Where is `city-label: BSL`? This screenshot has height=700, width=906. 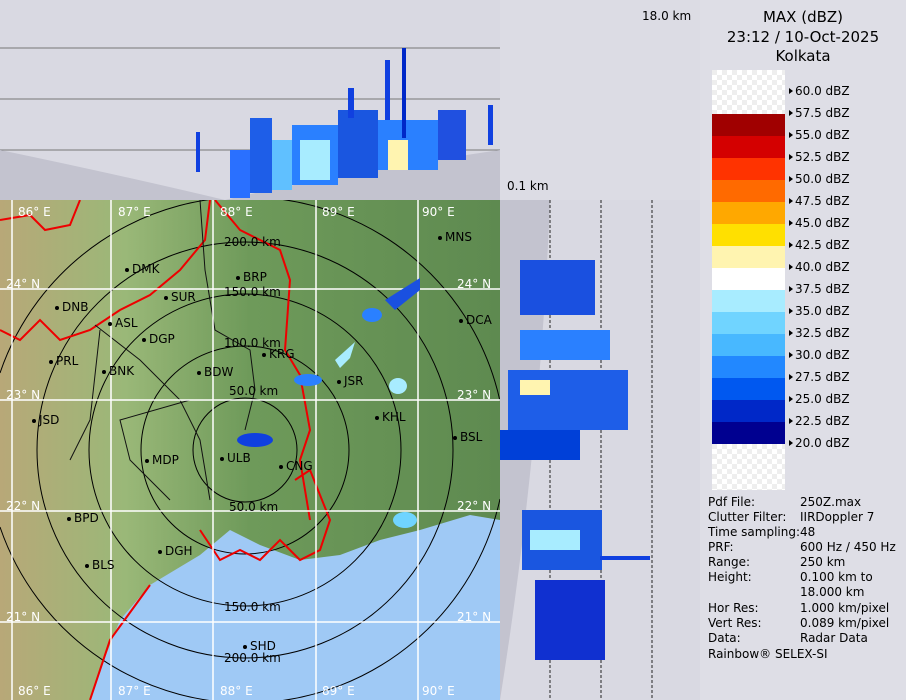
city-label: BSL is located at coordinates (471, 437).